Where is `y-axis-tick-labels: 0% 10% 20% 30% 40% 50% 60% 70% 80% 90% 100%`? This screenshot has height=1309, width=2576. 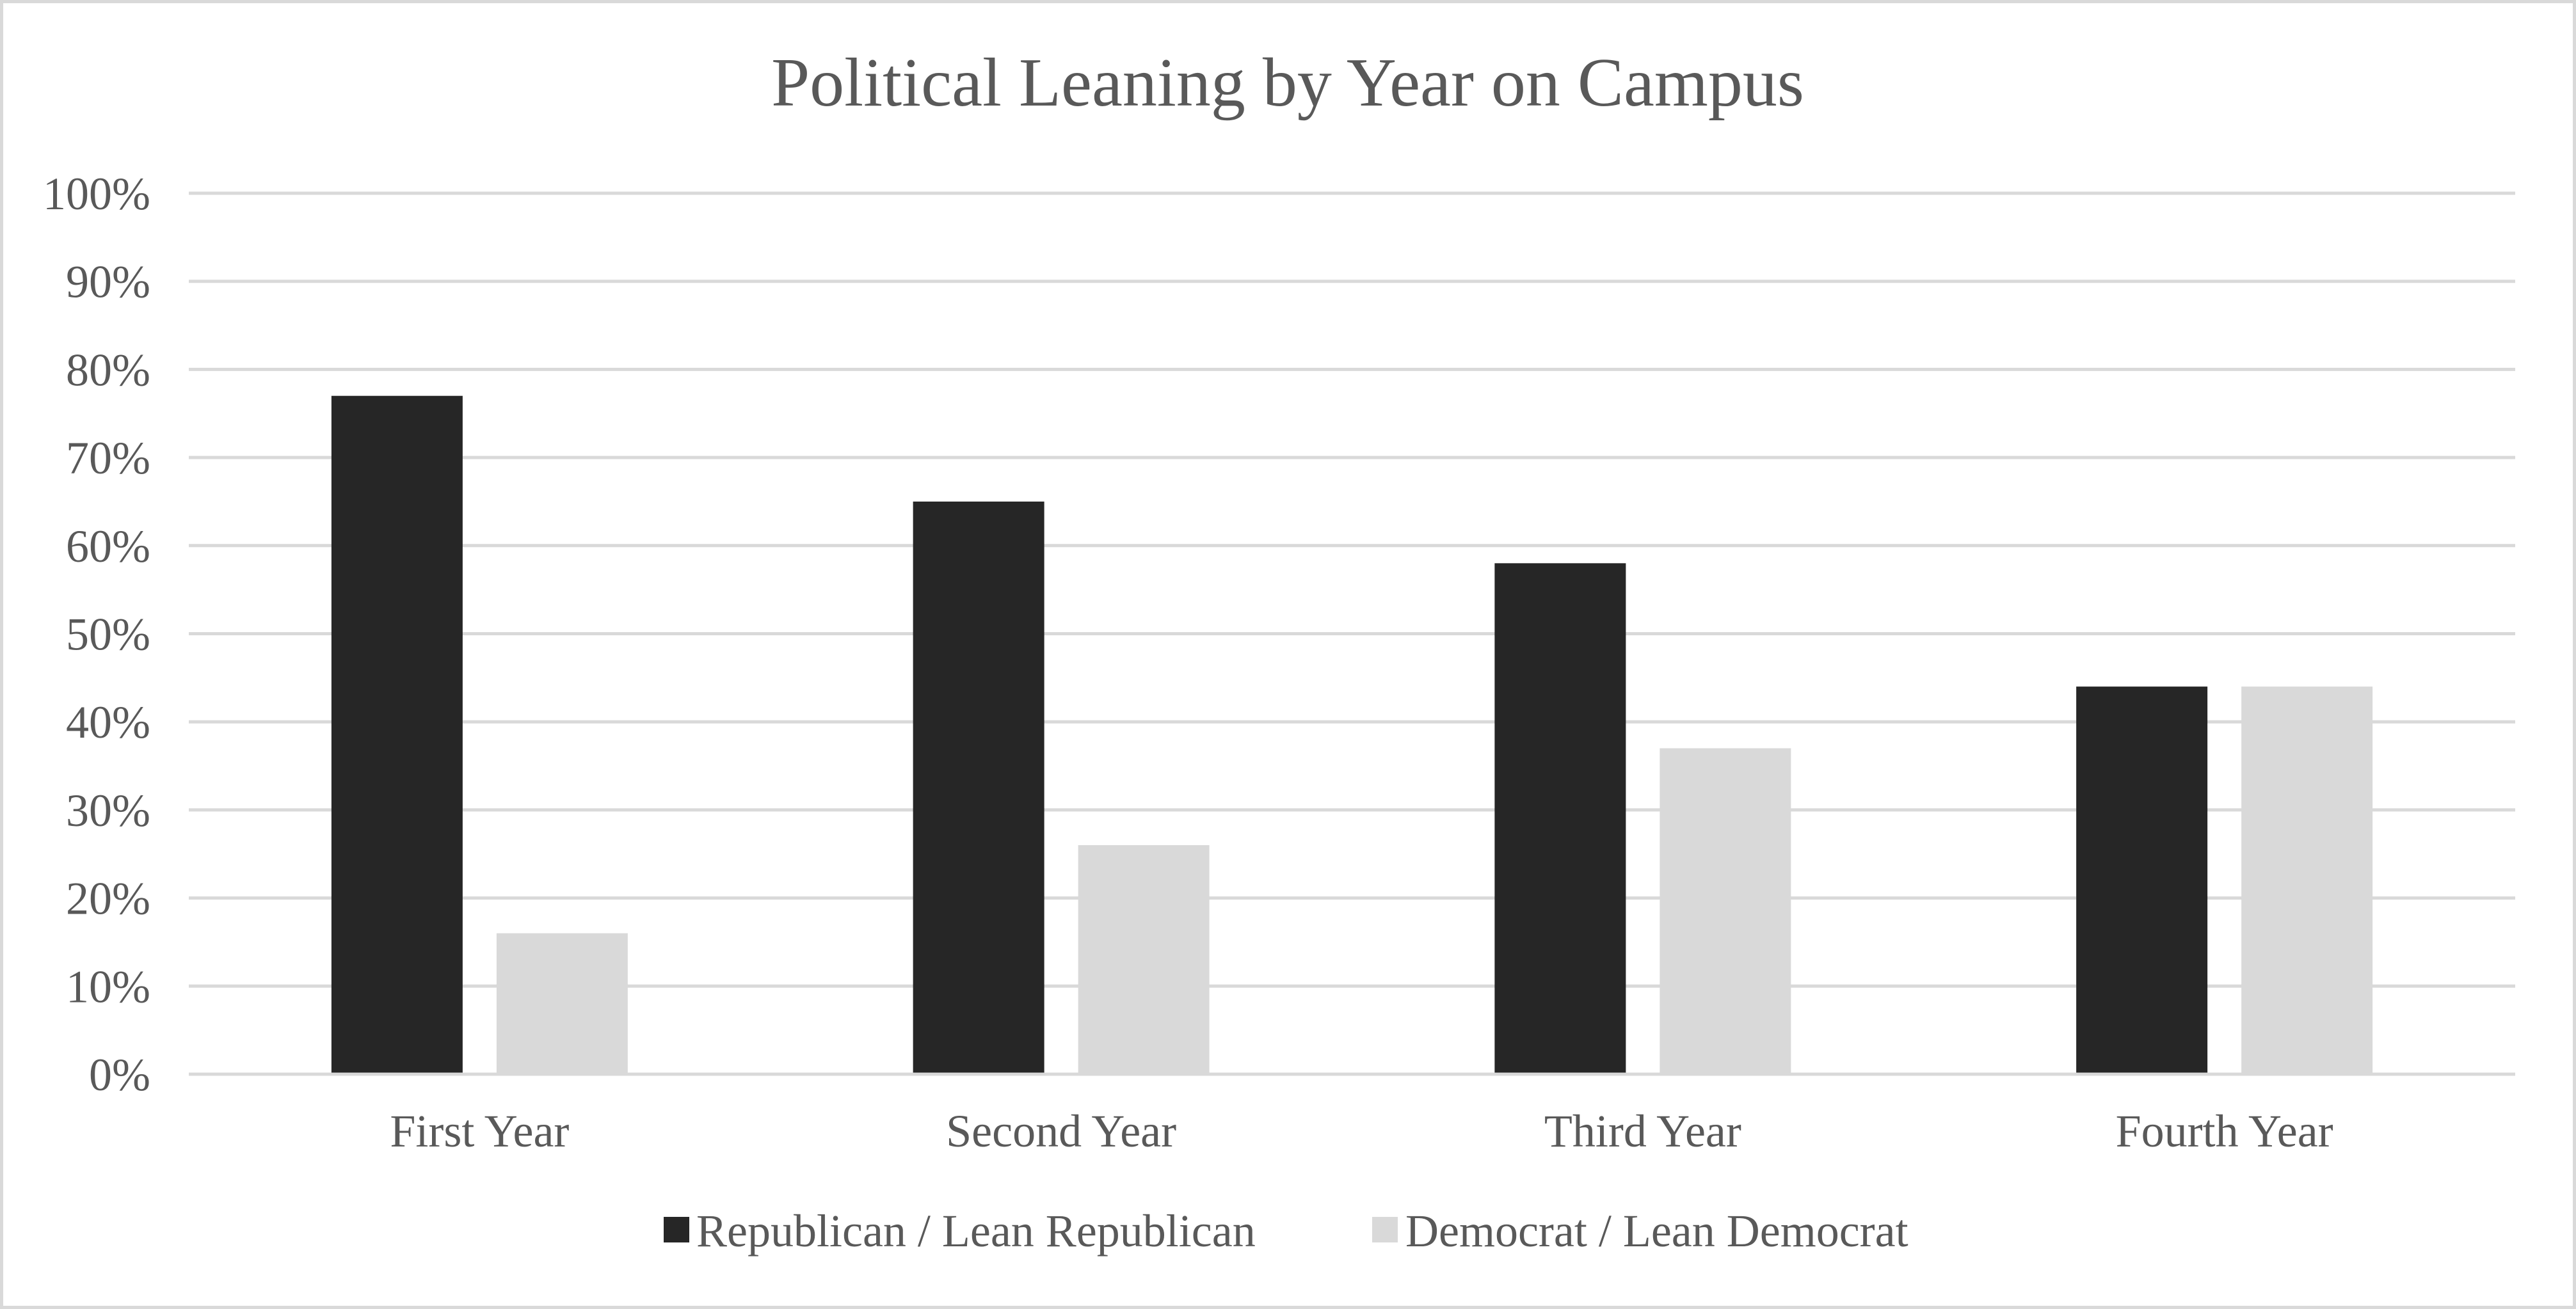
y-axis-tick-labels: 0% 10% 20% 30% 40% 50% 60% 70% 80% 90% 100% is located at coordinates (96, 634).